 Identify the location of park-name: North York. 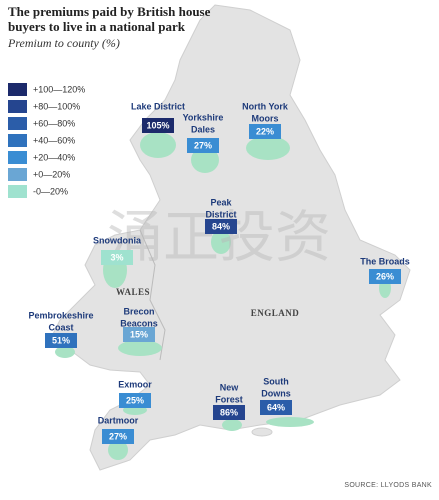
(265, 106).